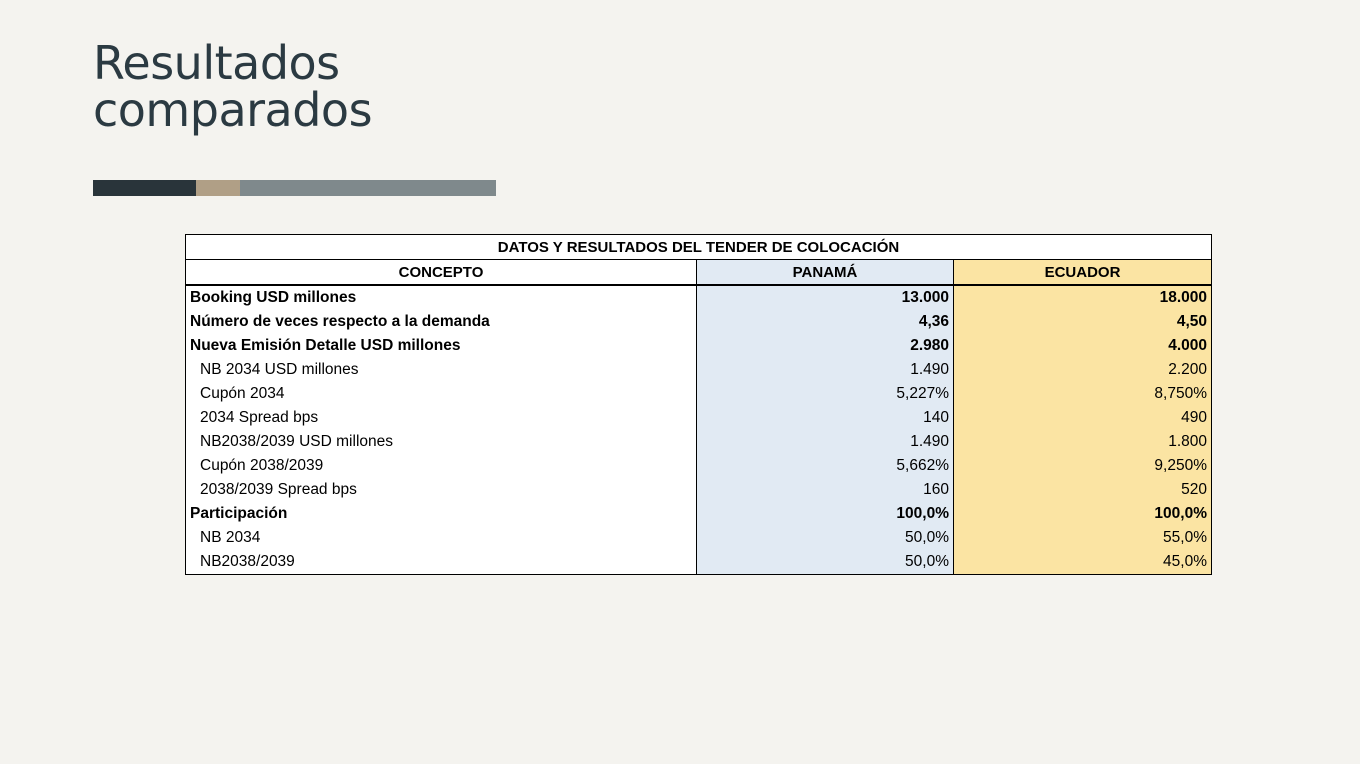  I want to click on header-concepto: CONCEPTO, so click(441, 272).